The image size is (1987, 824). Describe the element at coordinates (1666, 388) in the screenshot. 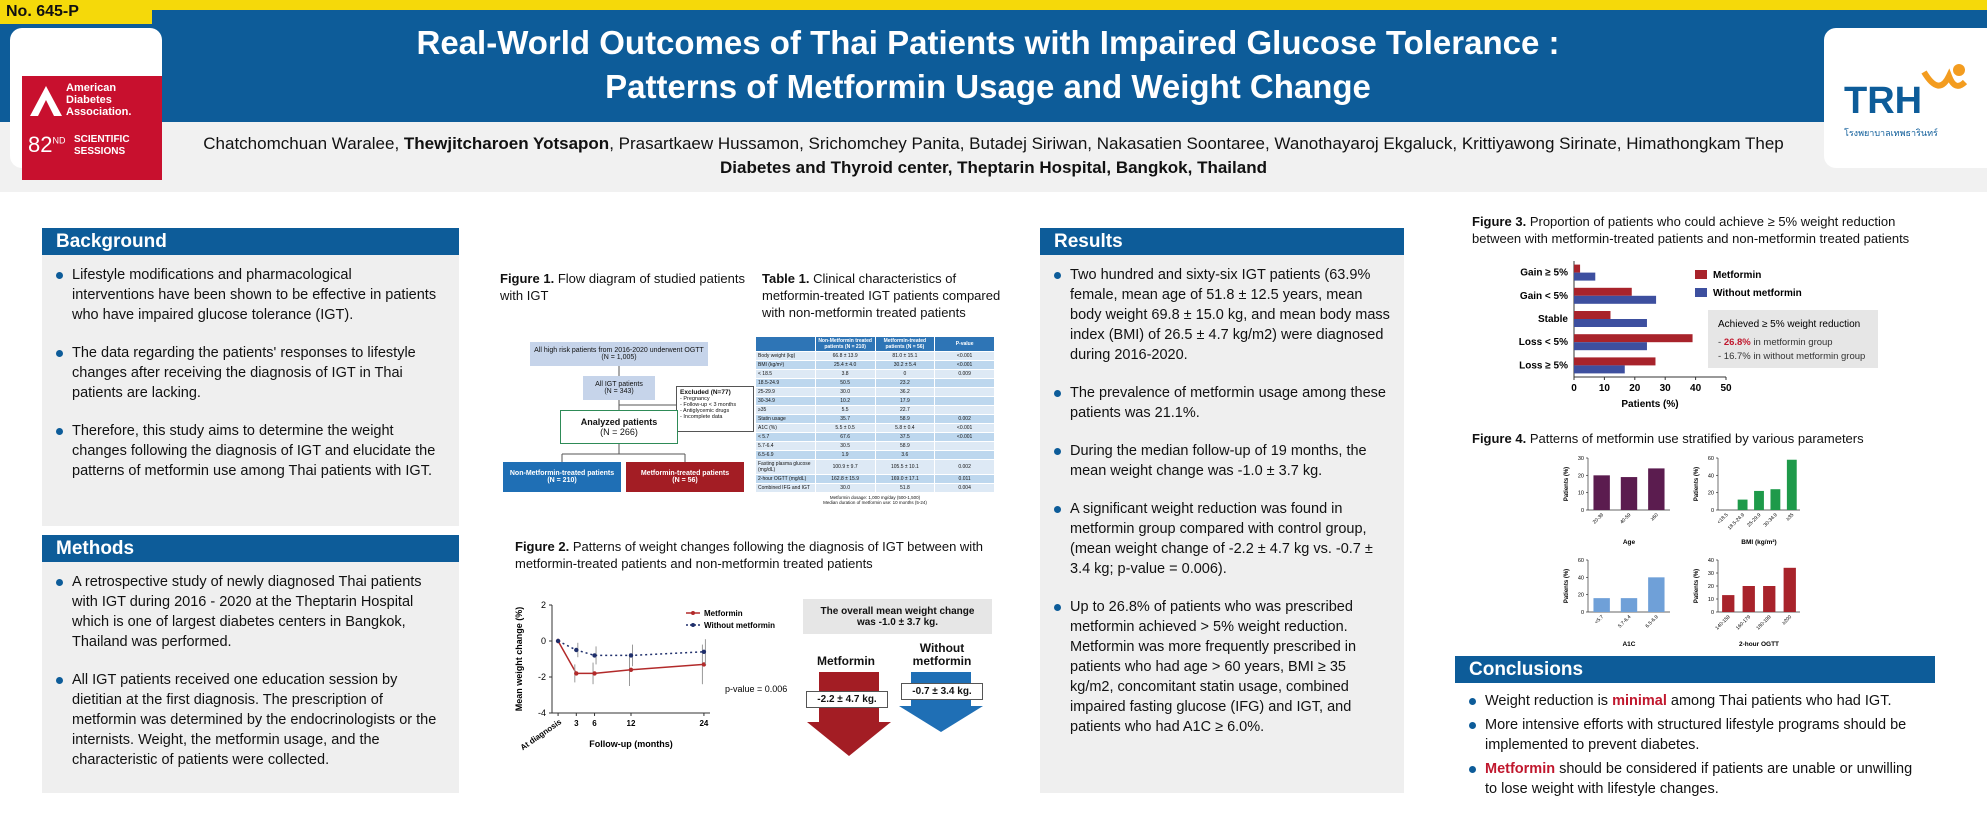

I see `x-tick-label: 30` at that location.